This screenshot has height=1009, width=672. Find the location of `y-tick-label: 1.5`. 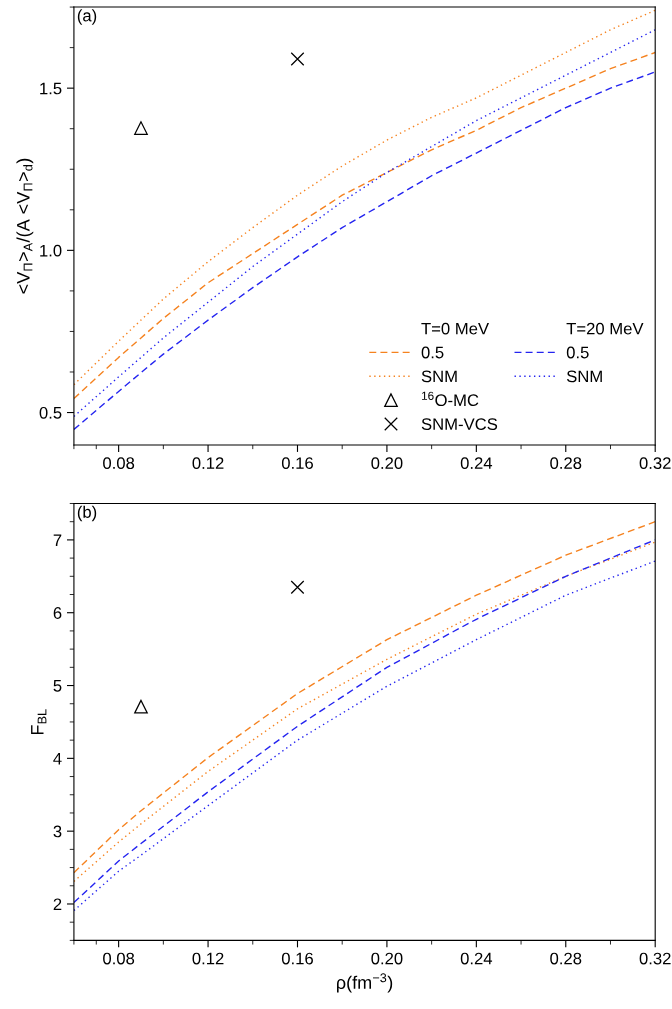

y-tick-label: 1.5 is located at coordinates (51, 88).